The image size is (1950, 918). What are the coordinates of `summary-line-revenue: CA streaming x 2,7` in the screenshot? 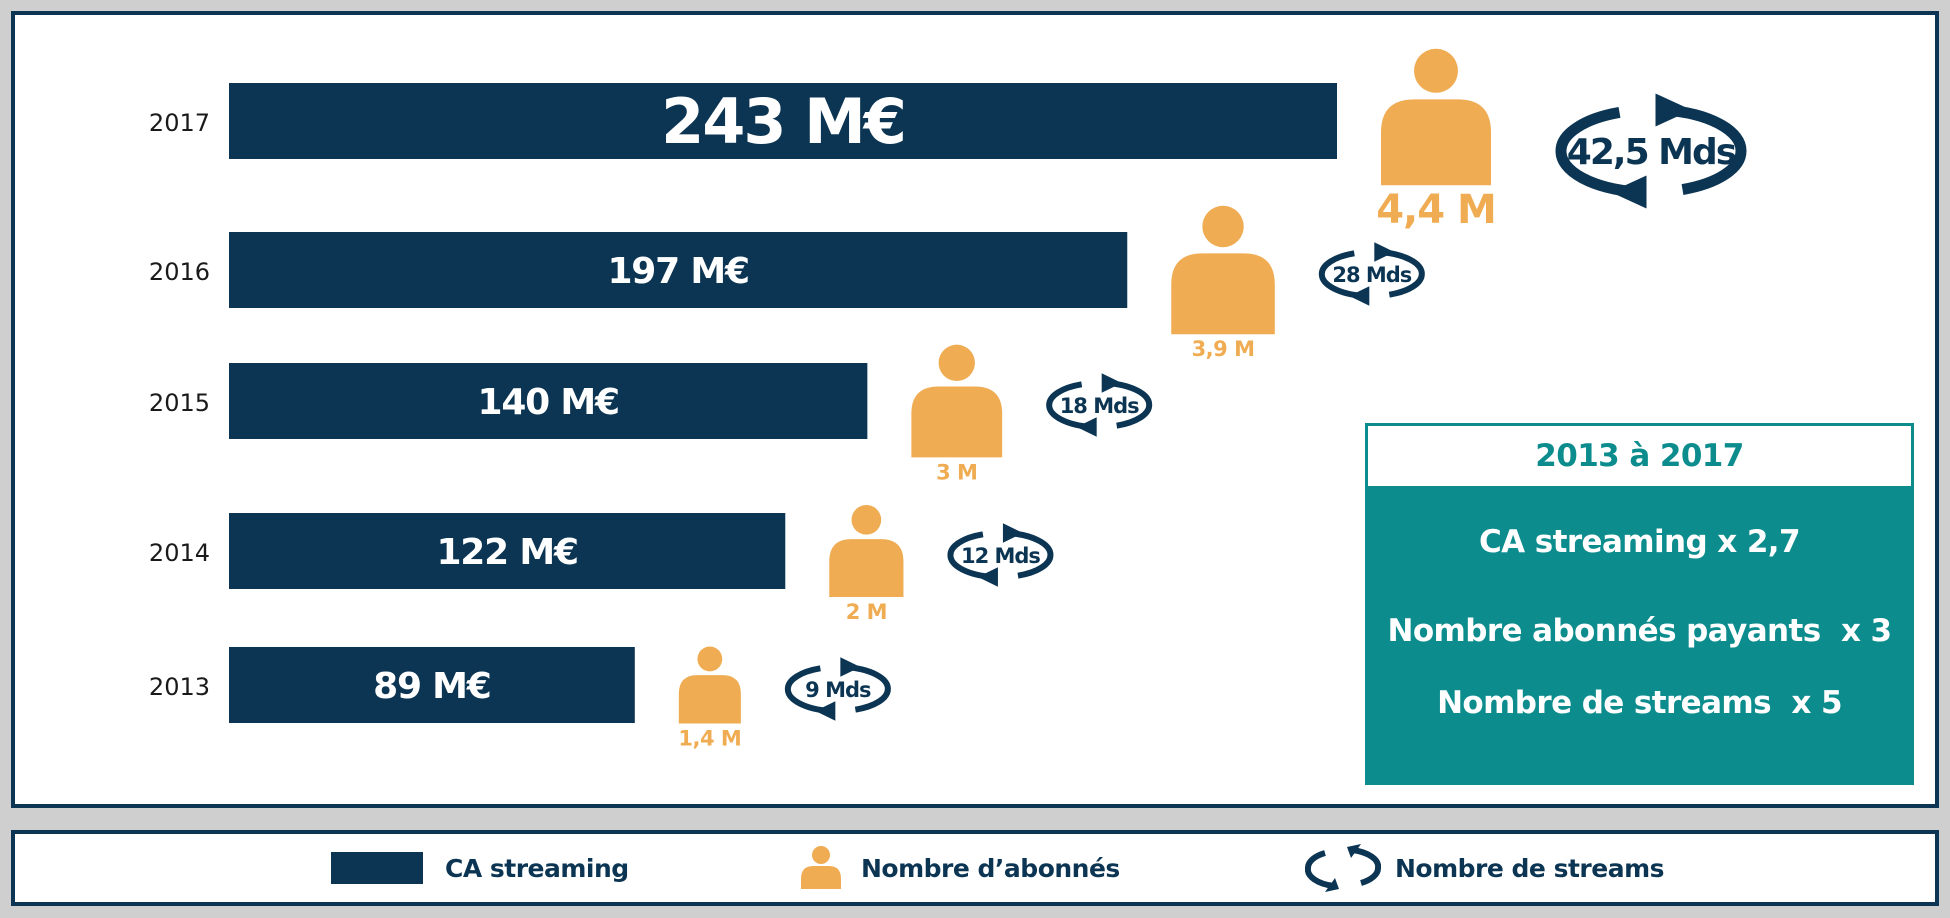 It's located at (1640, 542).